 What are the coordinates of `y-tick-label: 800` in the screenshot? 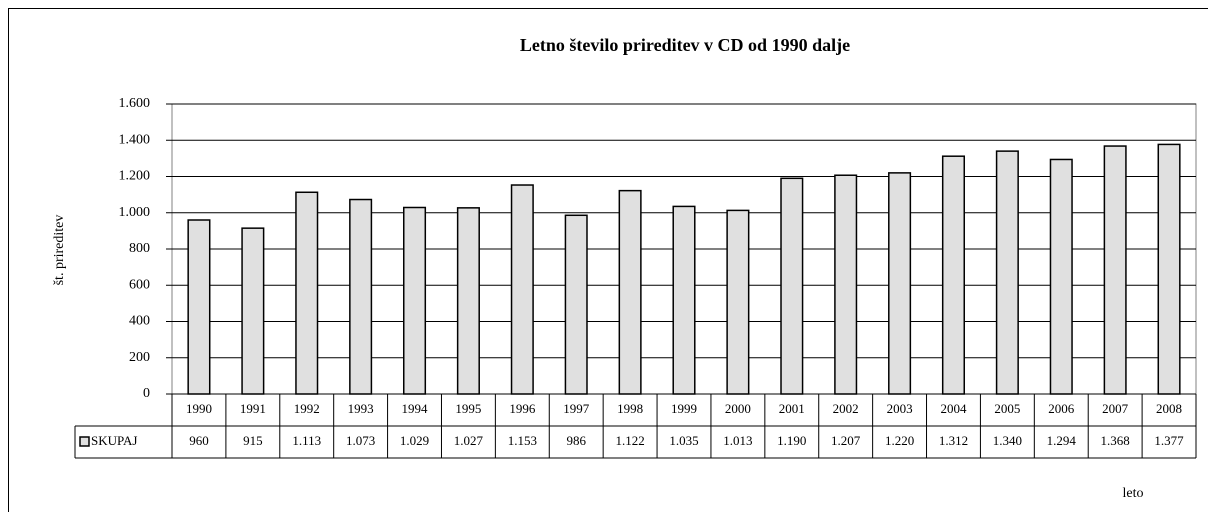 It's located at (139, 248).